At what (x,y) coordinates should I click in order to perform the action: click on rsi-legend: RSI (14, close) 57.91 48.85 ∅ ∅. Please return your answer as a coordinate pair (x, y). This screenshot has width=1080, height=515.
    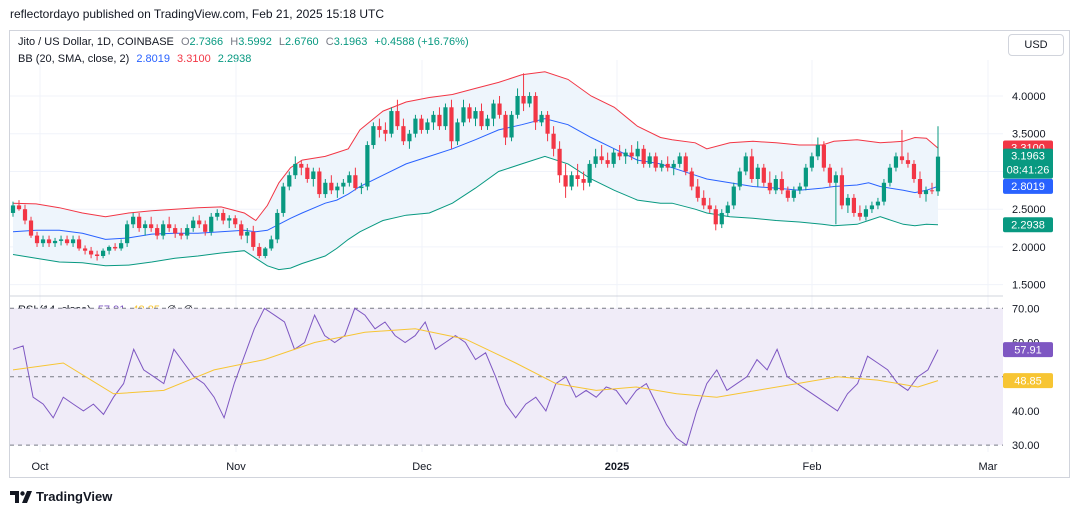
    Looking at the image, I should click on (107, 309).